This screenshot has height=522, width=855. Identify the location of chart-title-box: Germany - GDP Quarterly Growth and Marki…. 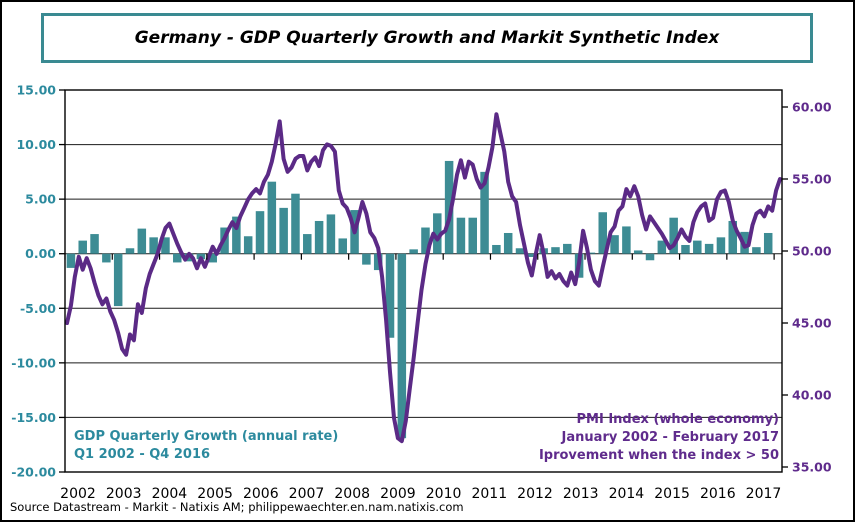
(427, 38).